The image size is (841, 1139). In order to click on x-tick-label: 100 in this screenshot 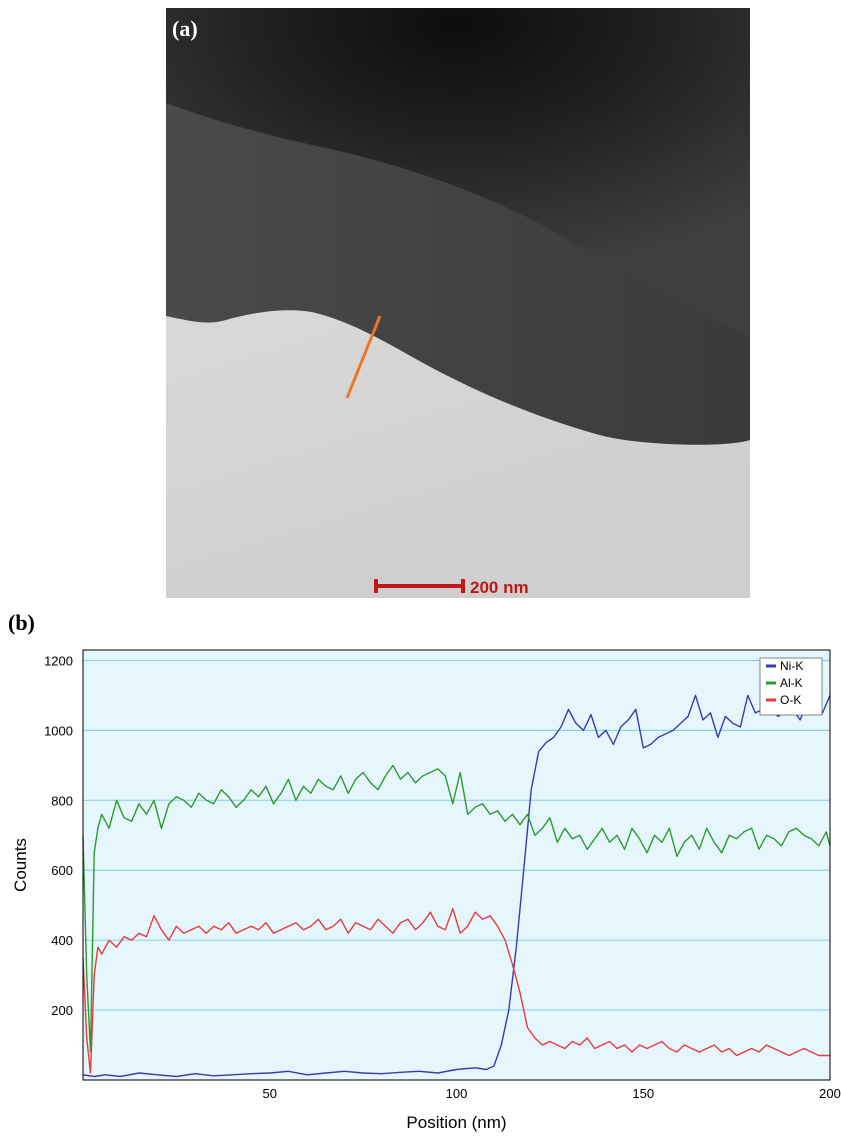, I will do `click(457, 1093)`.